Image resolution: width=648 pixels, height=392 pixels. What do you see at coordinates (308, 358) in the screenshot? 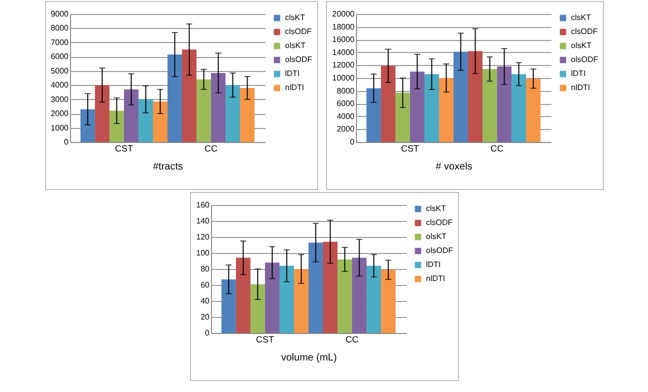
I see `x-axis-title: volume (mL)` at bounding box center [308, 358].